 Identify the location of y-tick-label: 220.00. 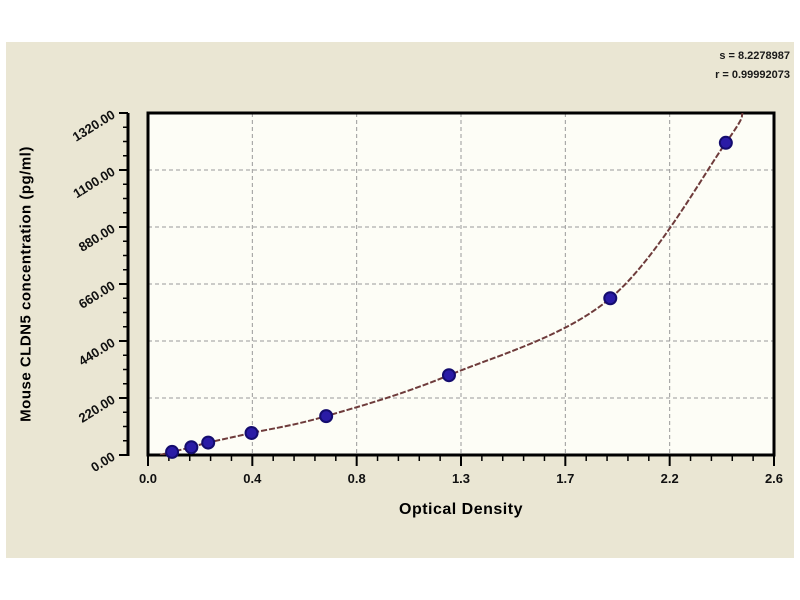
(97, 409).